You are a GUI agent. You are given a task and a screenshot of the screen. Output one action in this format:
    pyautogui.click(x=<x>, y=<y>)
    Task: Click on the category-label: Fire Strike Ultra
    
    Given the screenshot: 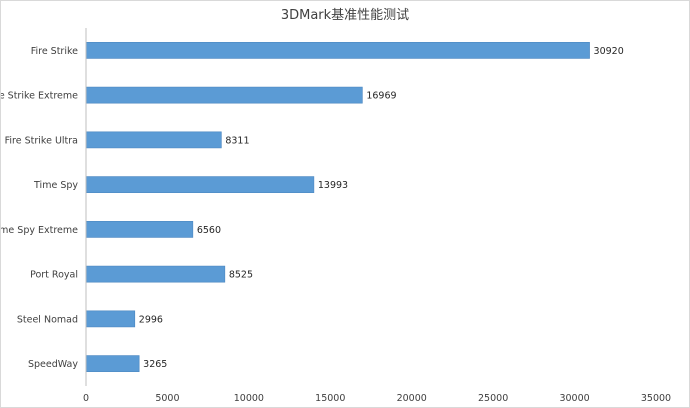 What is the action you would take?
    pyautogui.click(x=41, y=140)
    